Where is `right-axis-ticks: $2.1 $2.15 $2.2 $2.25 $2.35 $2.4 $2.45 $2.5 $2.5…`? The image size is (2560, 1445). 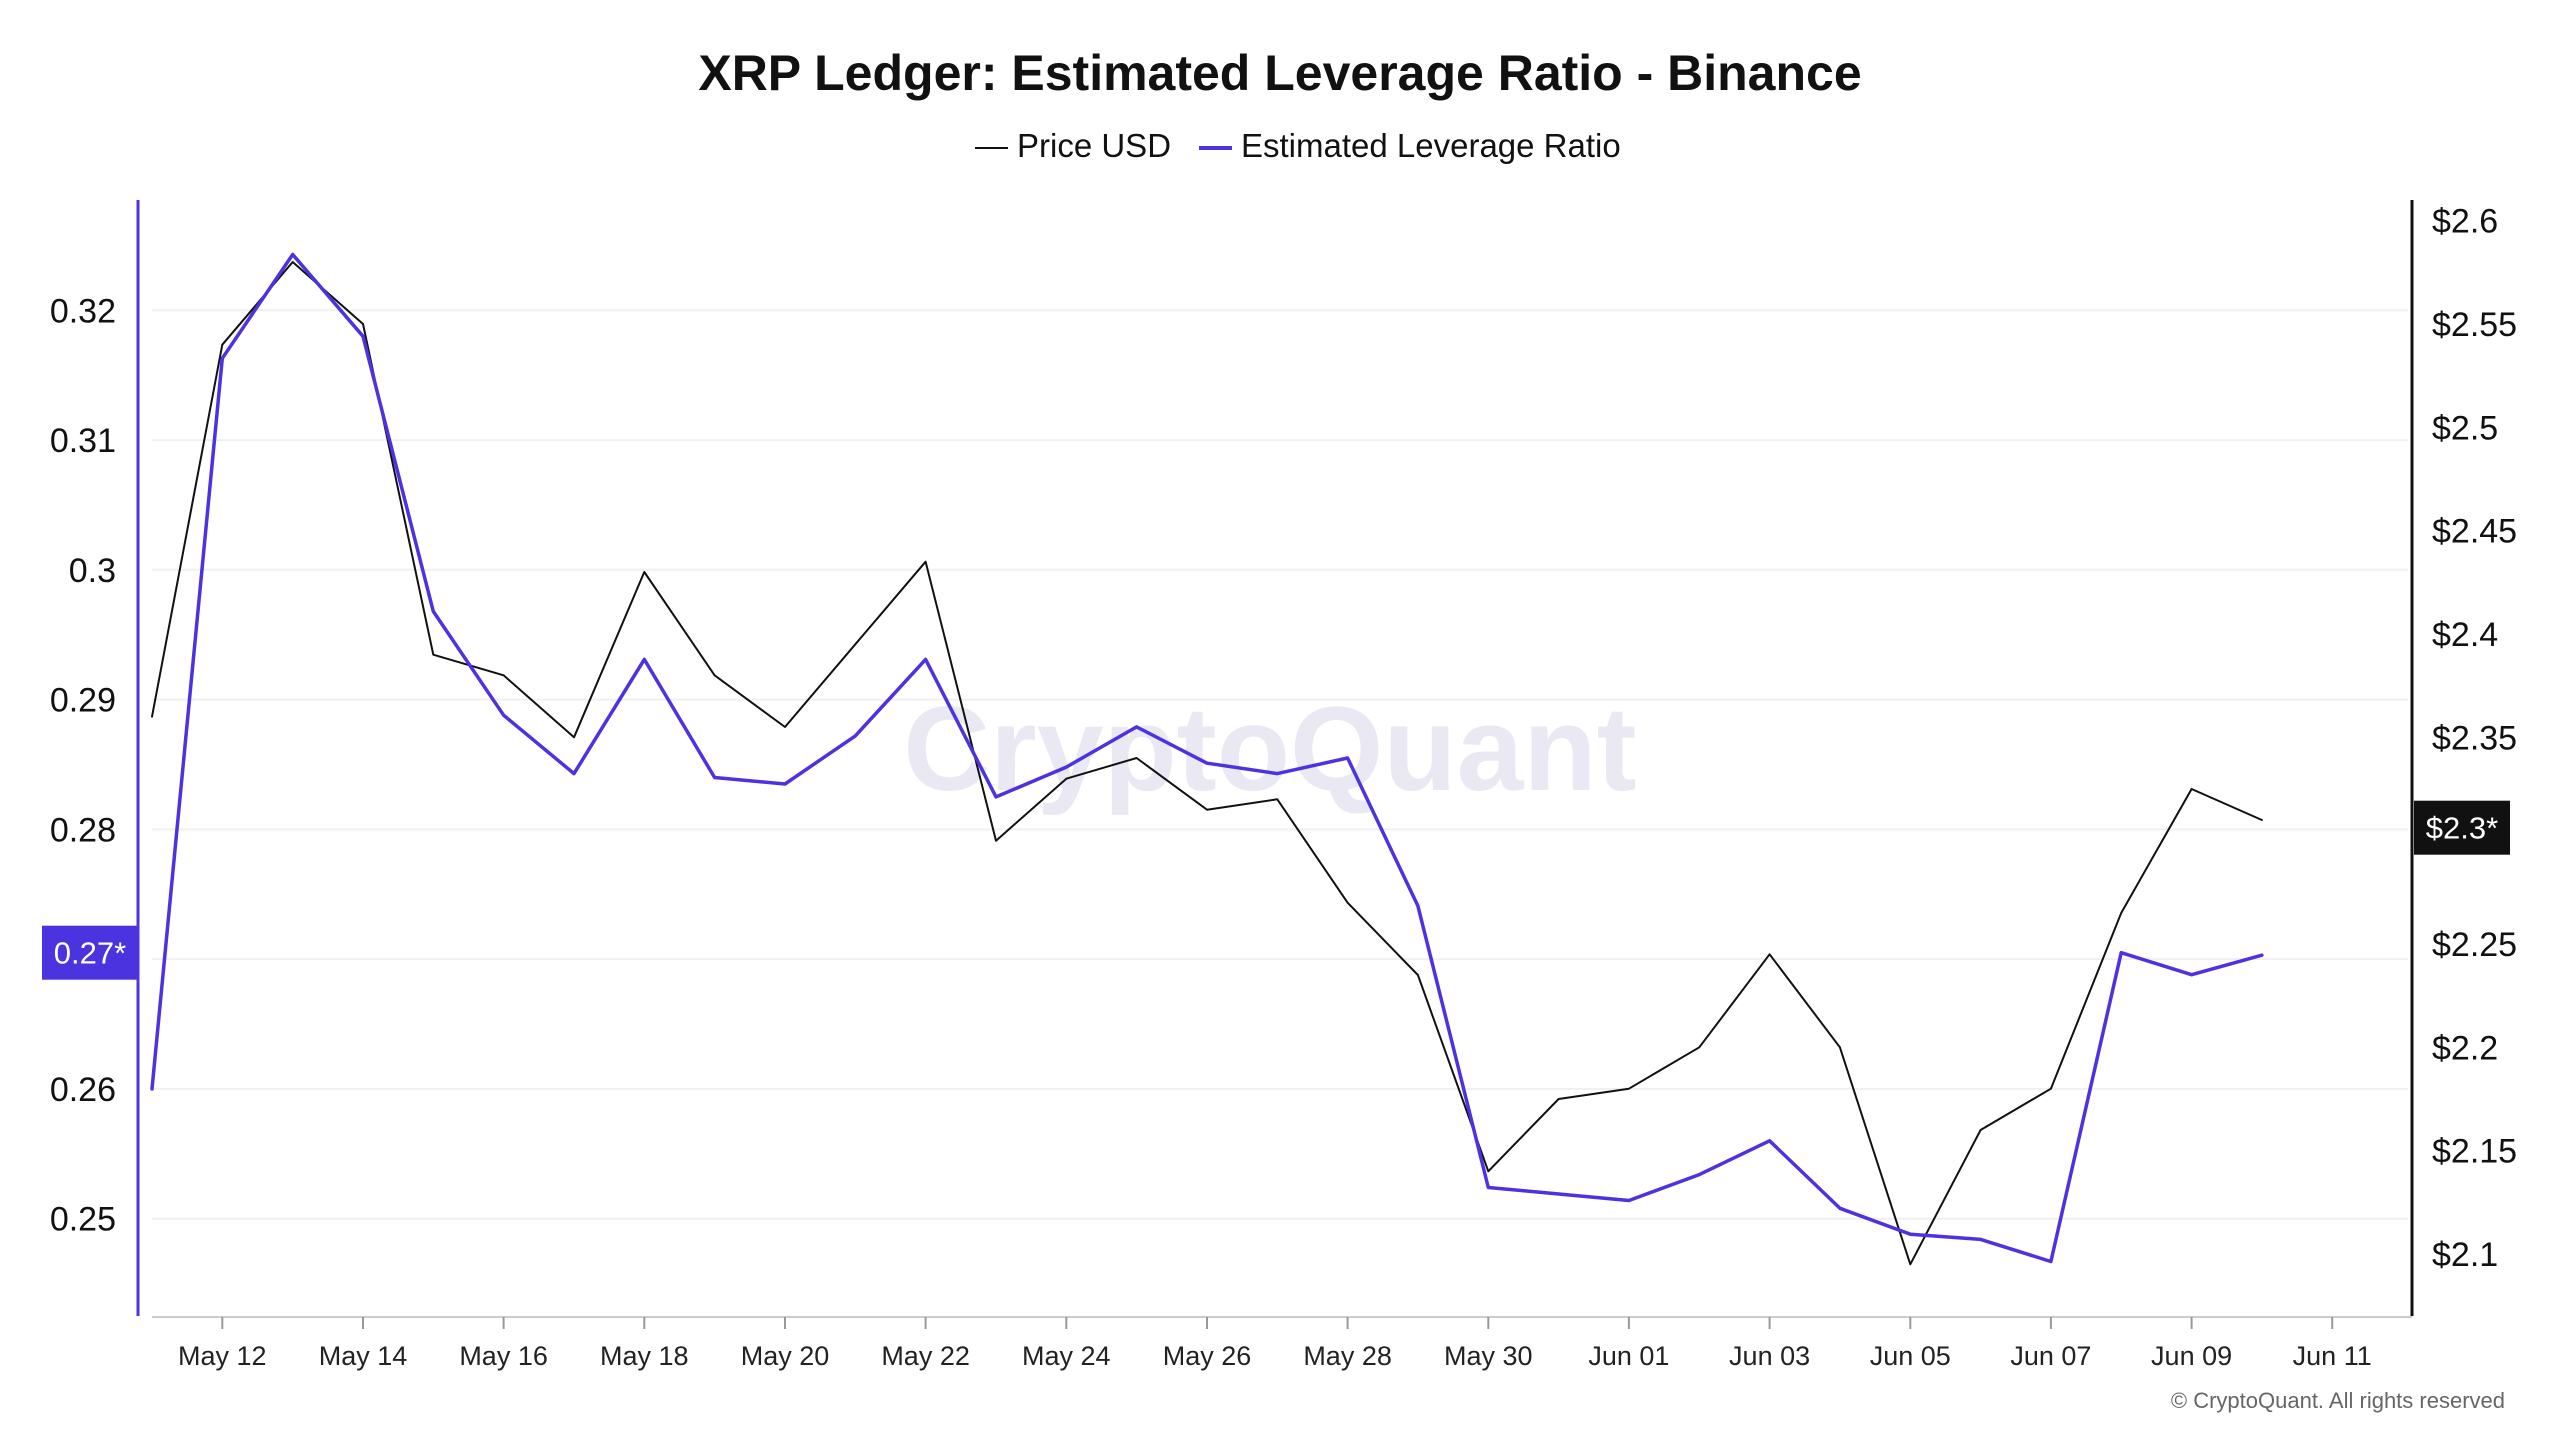
right-axis-ticks: $2.1 $2.15 $2.2 $2.25 $2.35 $2.4 $2.45 $2.5 $2.5… is located at coordinates (2474, 738).